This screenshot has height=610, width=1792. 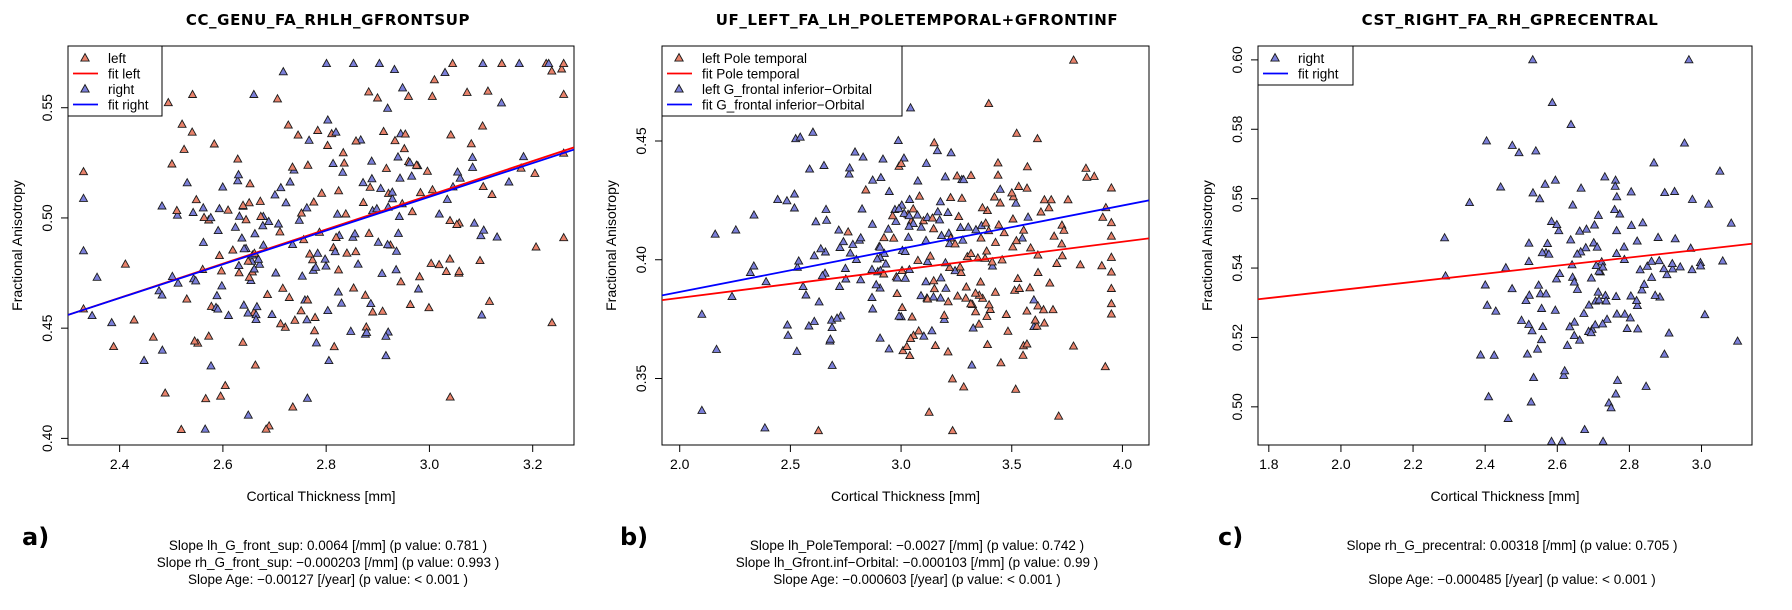 I want to click on x-tick-label: 4.0, so click(x=1123, y=464).